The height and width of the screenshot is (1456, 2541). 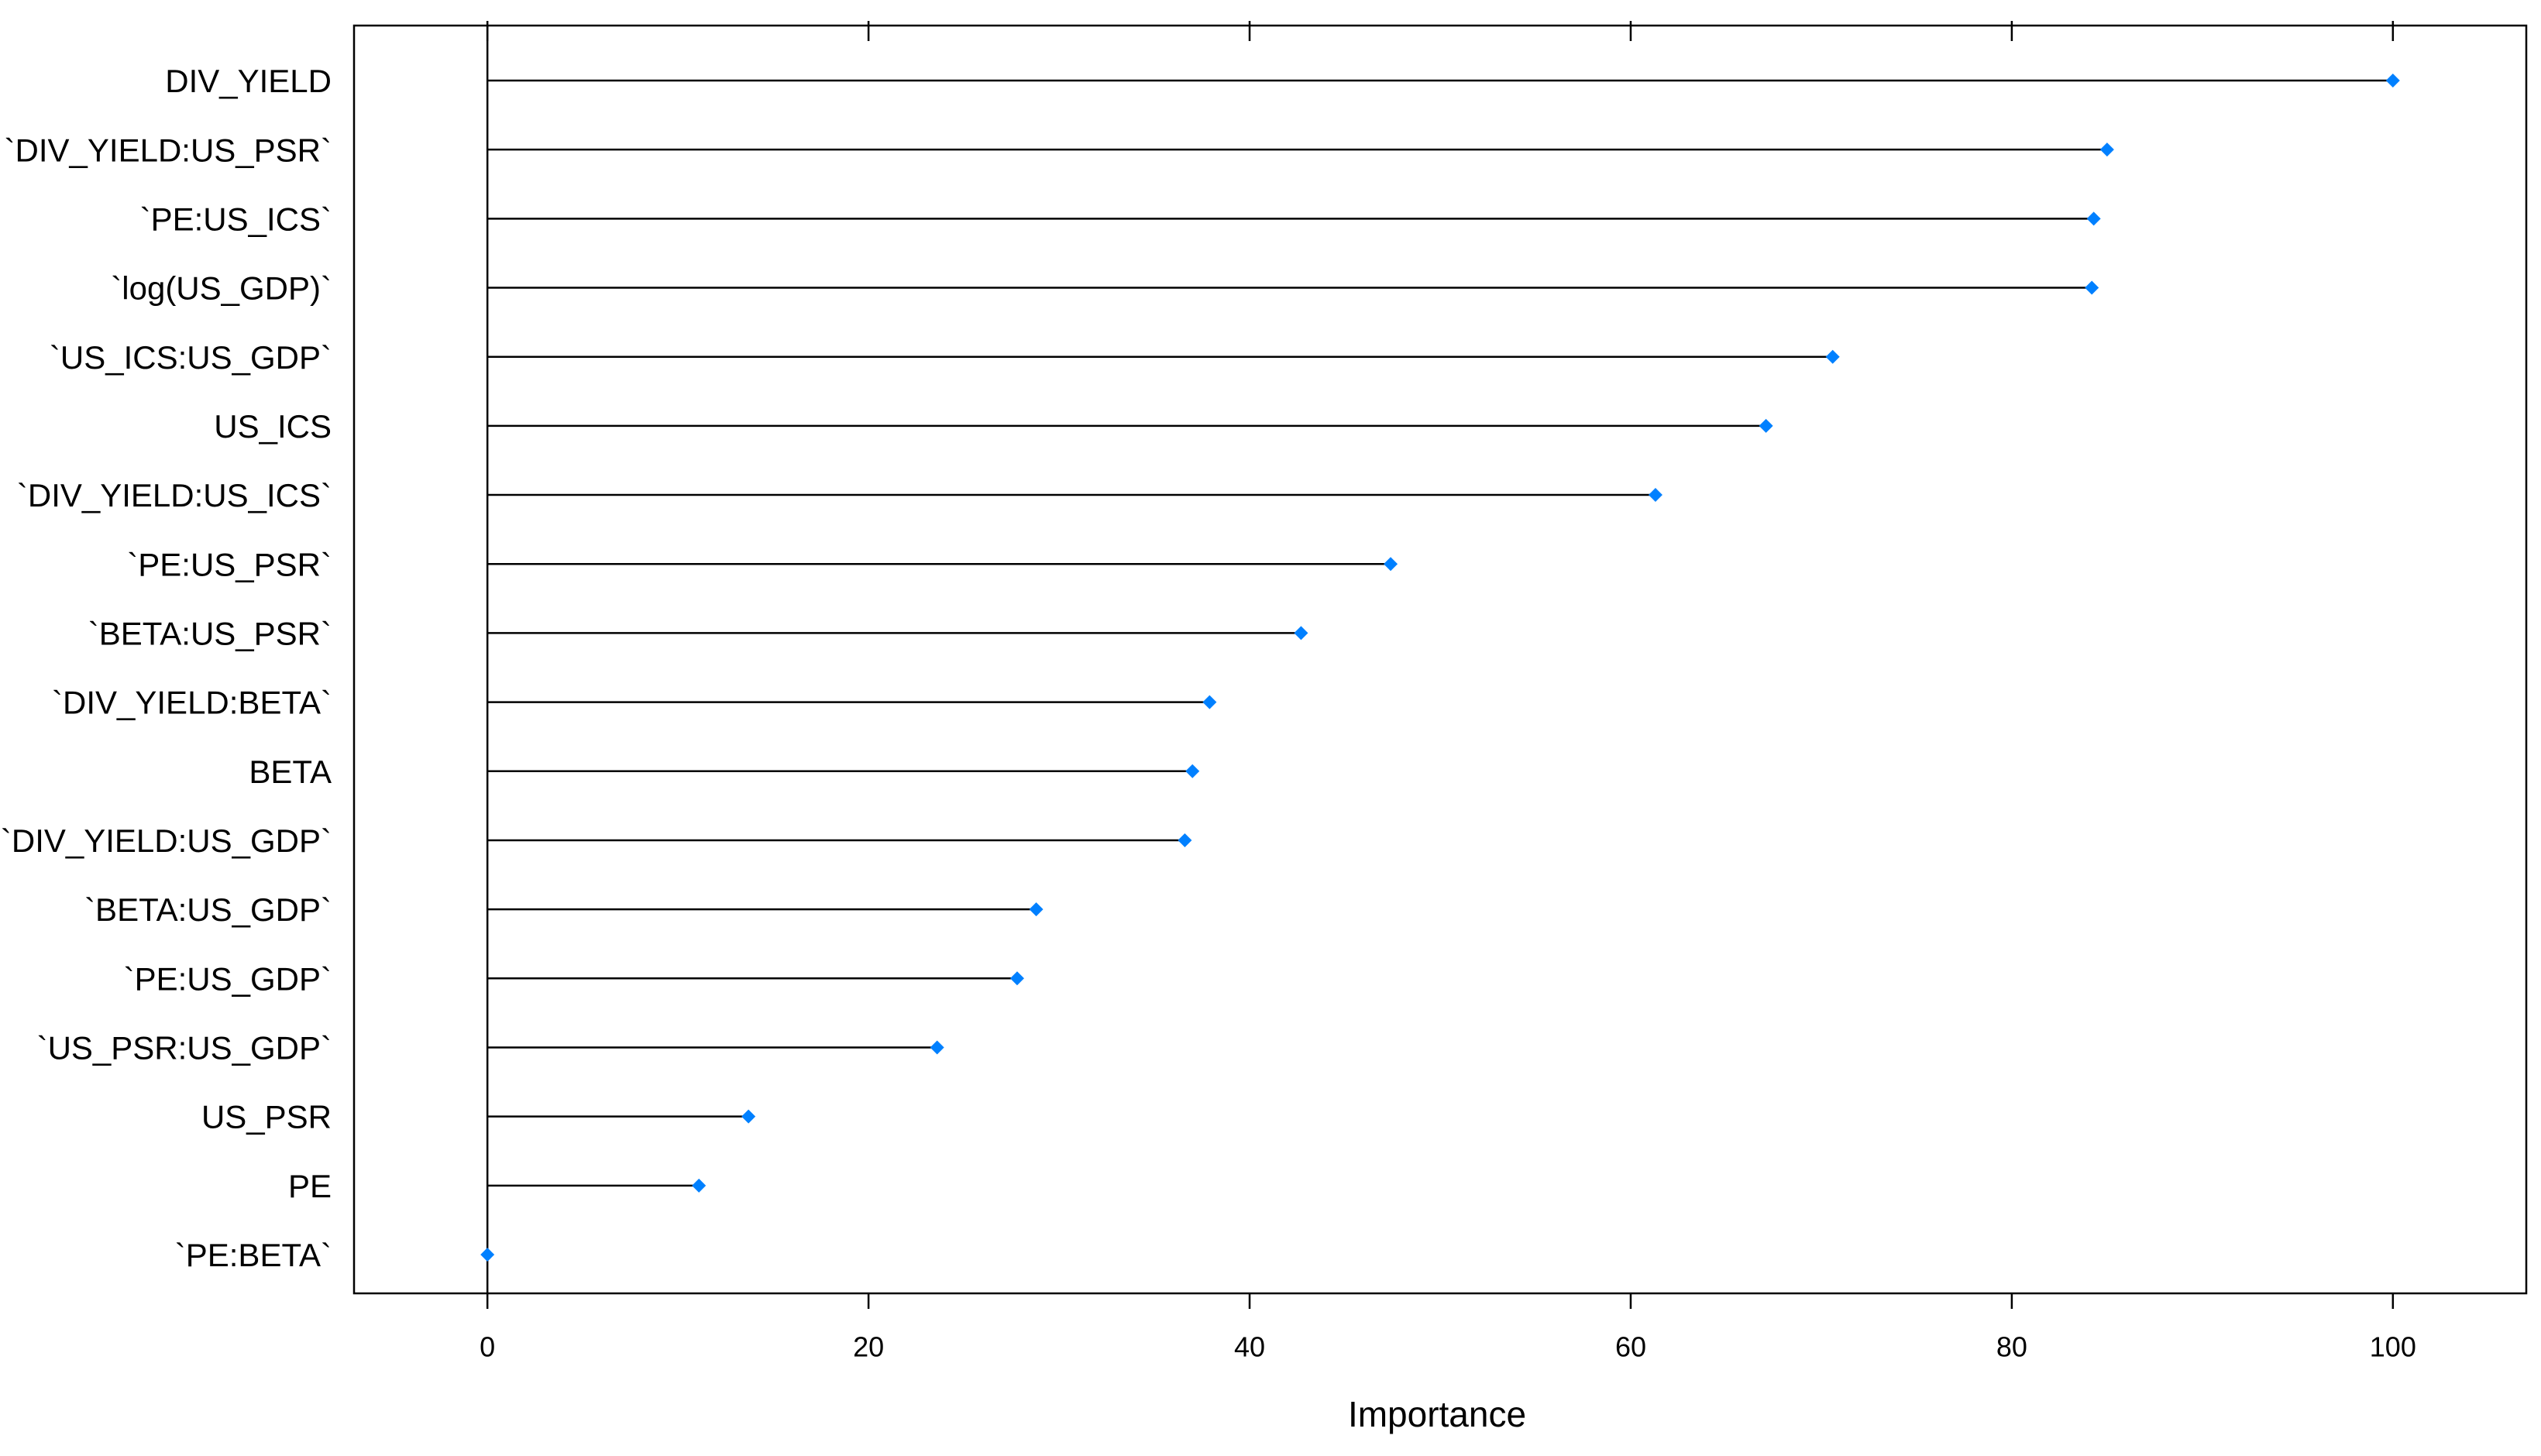 What do you see at coordinates (228, 979) in the screenshot?
I see `y-tick-label: `PE:US_GDP`` at bounding box center [228, 979].